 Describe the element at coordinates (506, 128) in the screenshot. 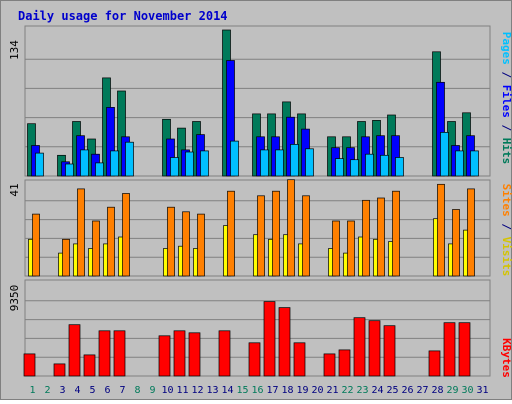

I see `legend-sep-2: /` at that location.